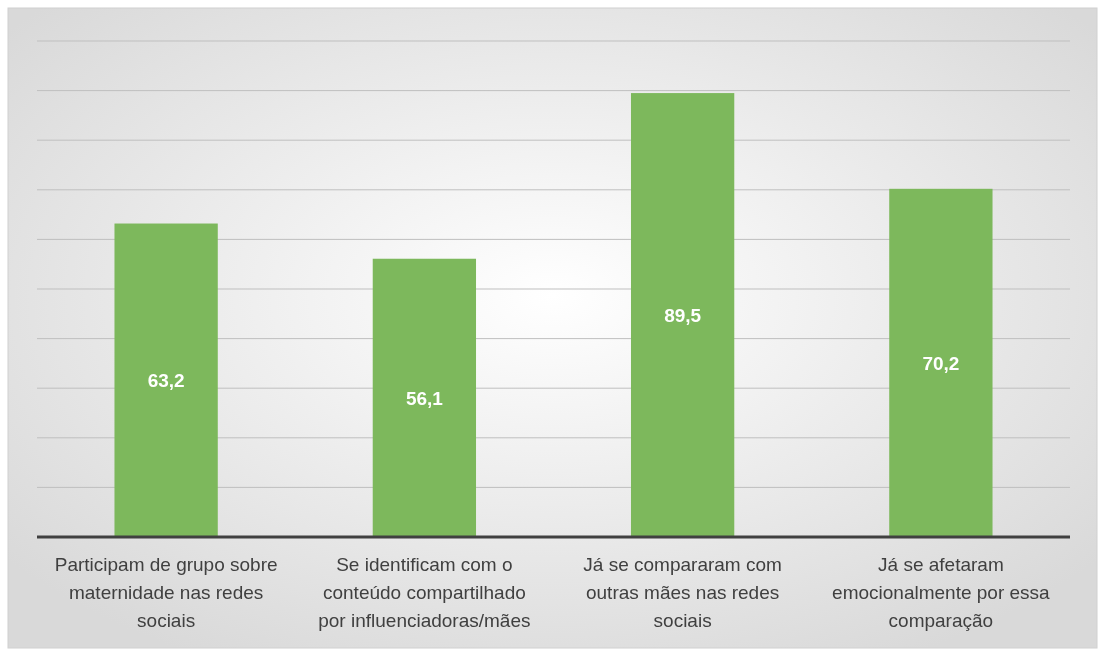 This screenshot has width=1105, height=652. Describe the element at coordinates (166, 380) in the screenshot. I see `data-label: 63,2` at that location.